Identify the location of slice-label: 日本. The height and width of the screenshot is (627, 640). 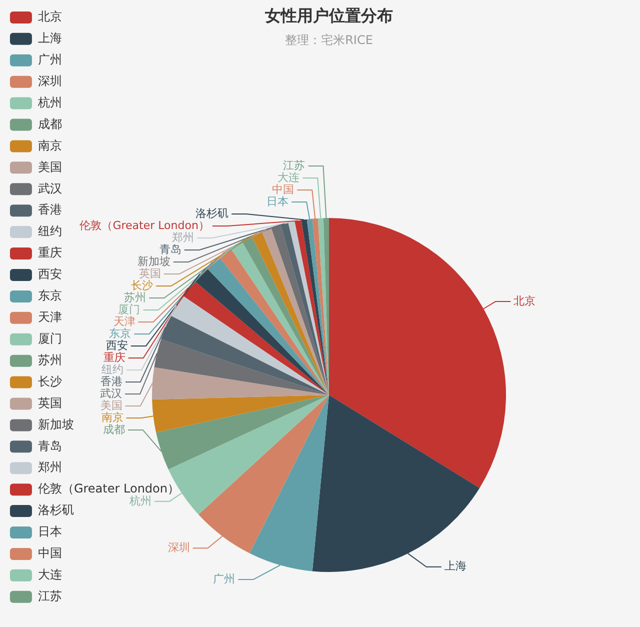
(277, 201).